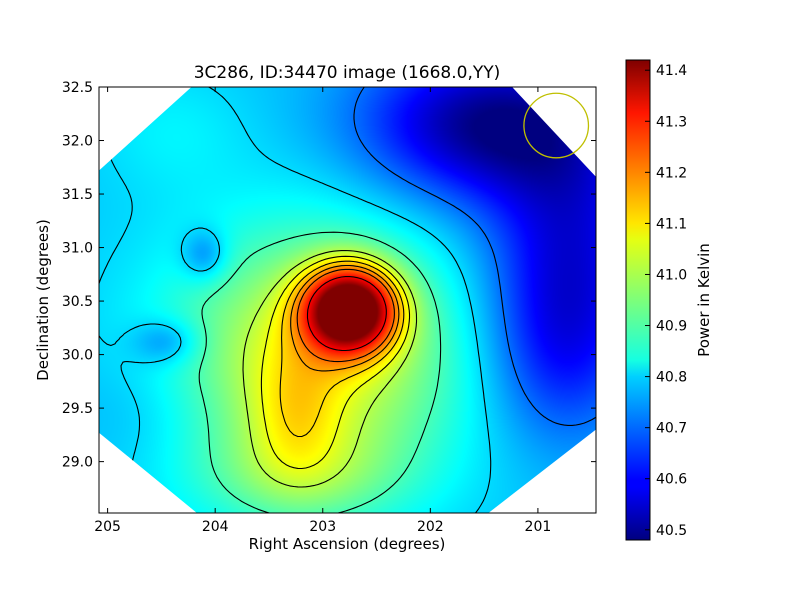  What do you see at coordinates (671, 275) in the screenshot?
I see `colorbar-tick-label: 41.0` at bounding box center [671, 275].